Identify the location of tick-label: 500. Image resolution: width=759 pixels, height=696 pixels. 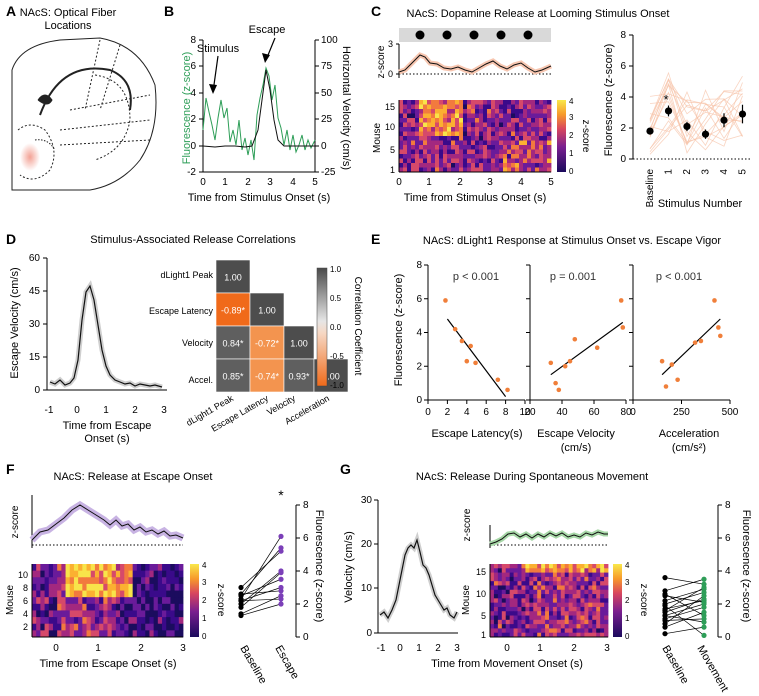
(730, 412).